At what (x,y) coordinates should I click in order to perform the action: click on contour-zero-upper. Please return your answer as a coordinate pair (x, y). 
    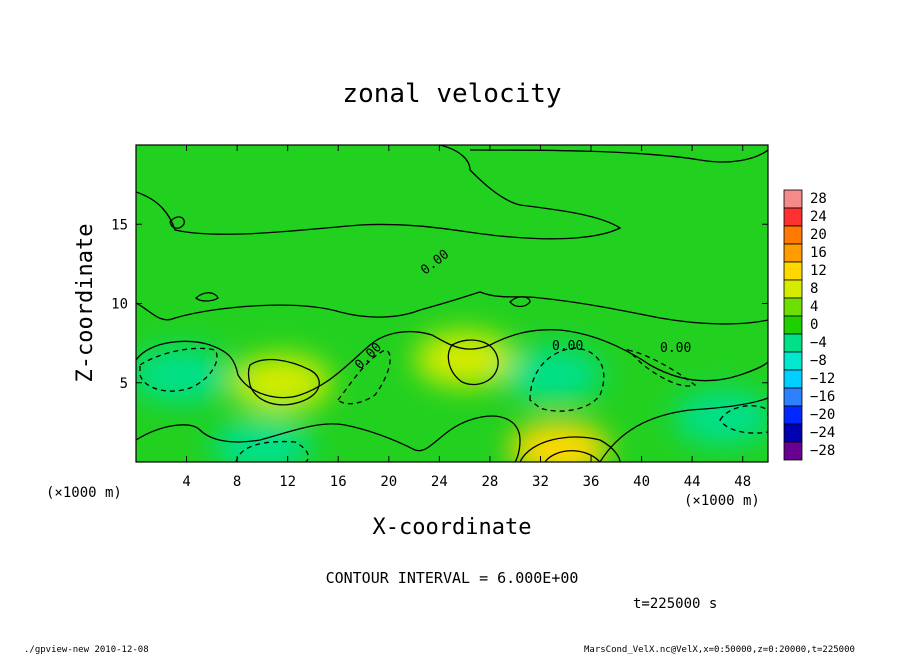
    Looking at the image, I should click on (379, 192).